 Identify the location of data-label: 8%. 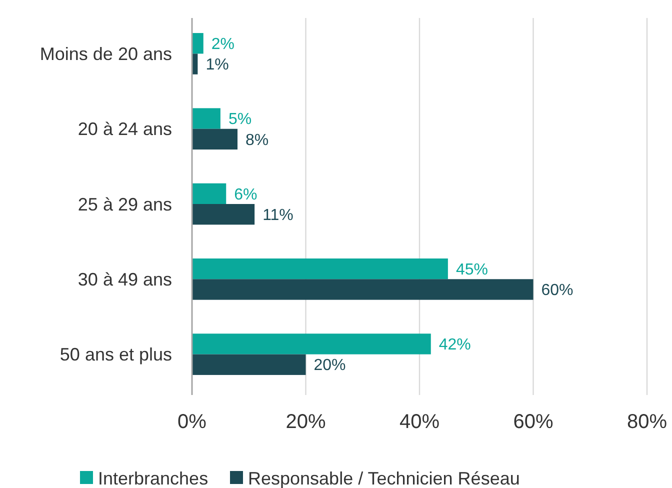
(257, 140).